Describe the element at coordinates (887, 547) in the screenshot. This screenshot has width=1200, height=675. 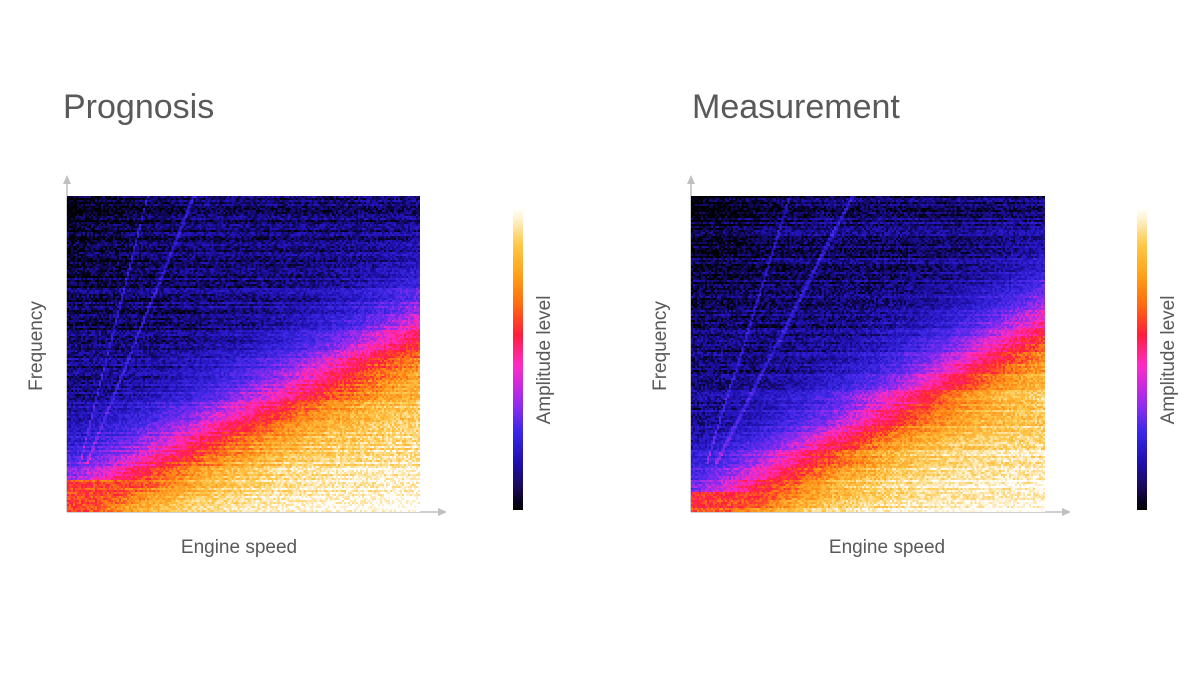
I see `measurement-x-label: Engine speed` at that location.